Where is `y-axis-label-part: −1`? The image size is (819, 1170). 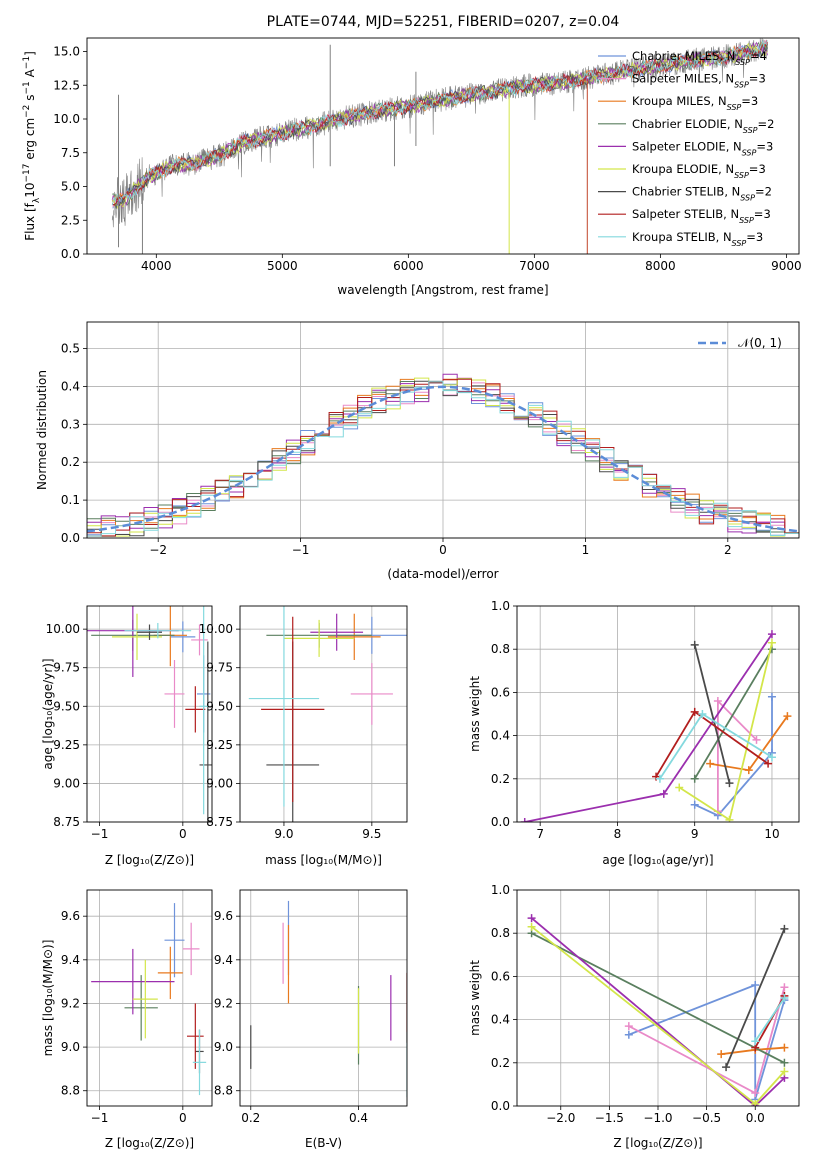
y-axis-label-part: −1 is located at coordinates (27, 62).